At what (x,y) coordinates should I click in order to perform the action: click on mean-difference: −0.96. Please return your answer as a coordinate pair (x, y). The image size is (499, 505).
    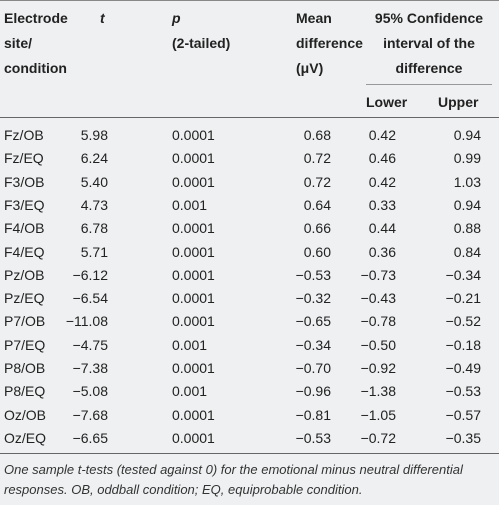
    Looking at the image, I should click on (313, 391).